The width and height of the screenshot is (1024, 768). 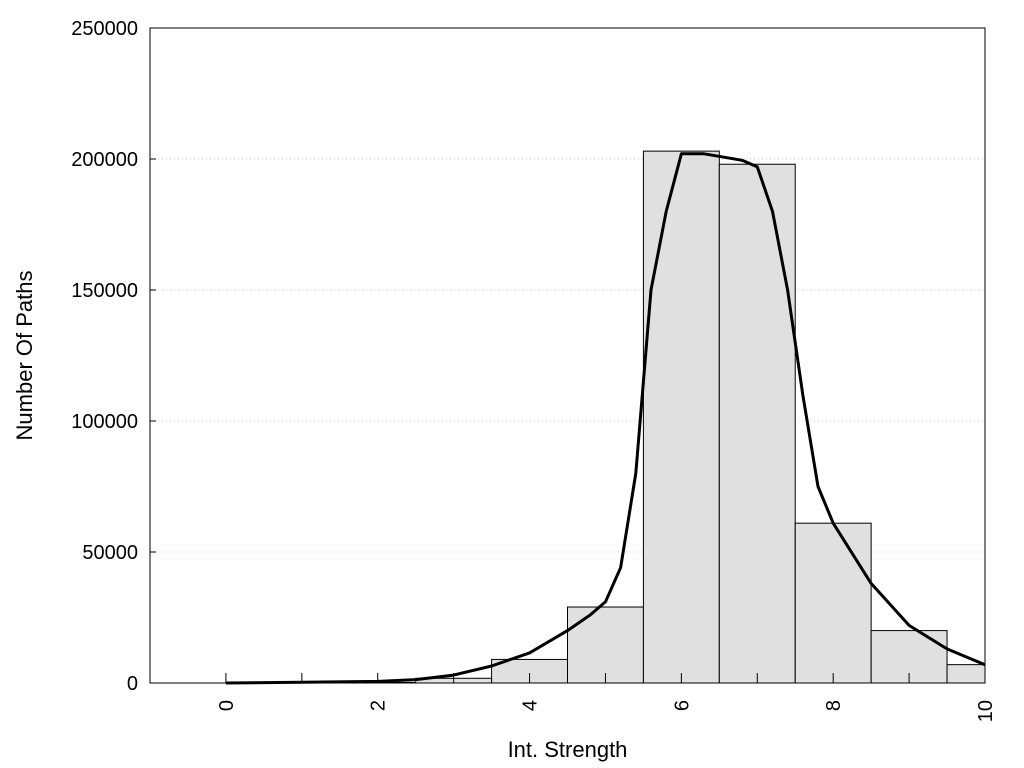 I want to click on y-tick-label: 0, so click(x=132, y=684).